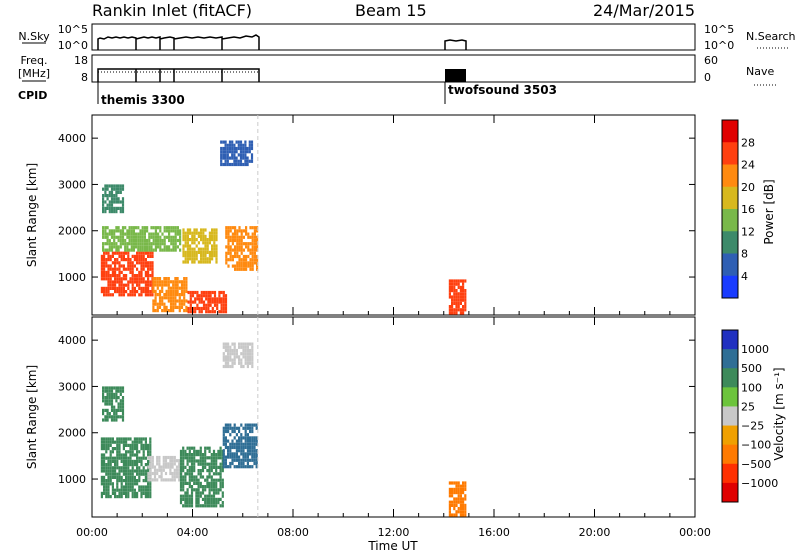 The height and width of the screenshot is (554, 800). Describe the element at coordinates (769, 211) in the screenshot. I see `power-cbar-label: Power [dB]` at that location.